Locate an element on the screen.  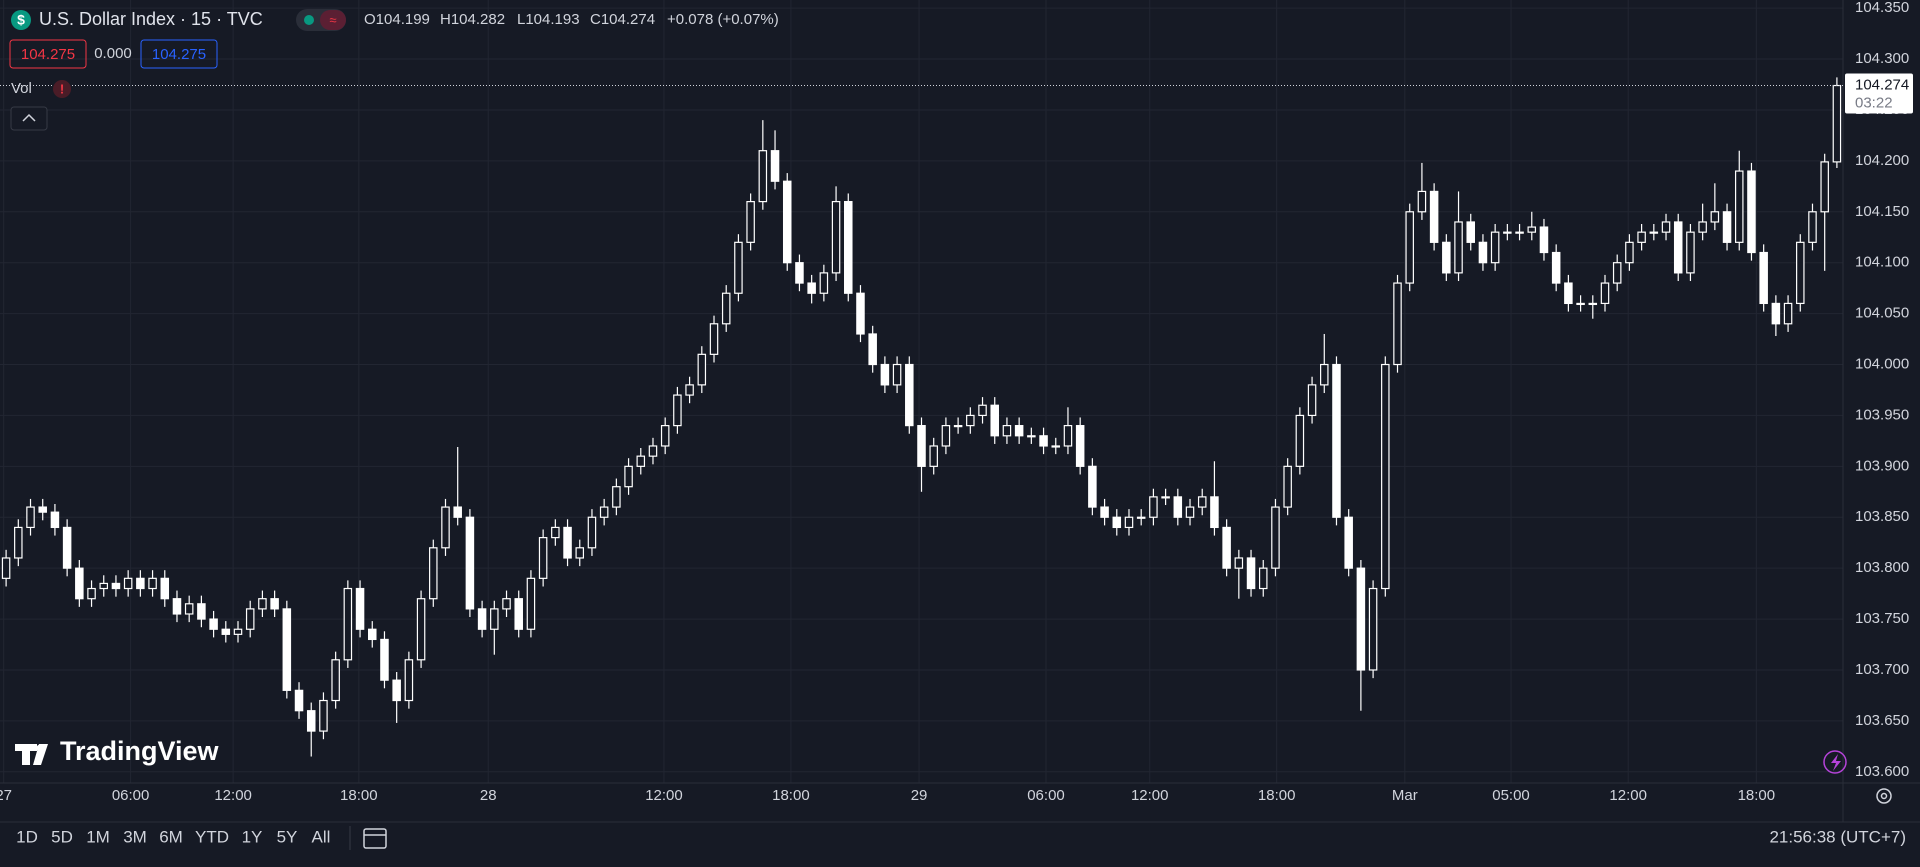
bid-price: 104.275 is located at coordinates (48, 54).